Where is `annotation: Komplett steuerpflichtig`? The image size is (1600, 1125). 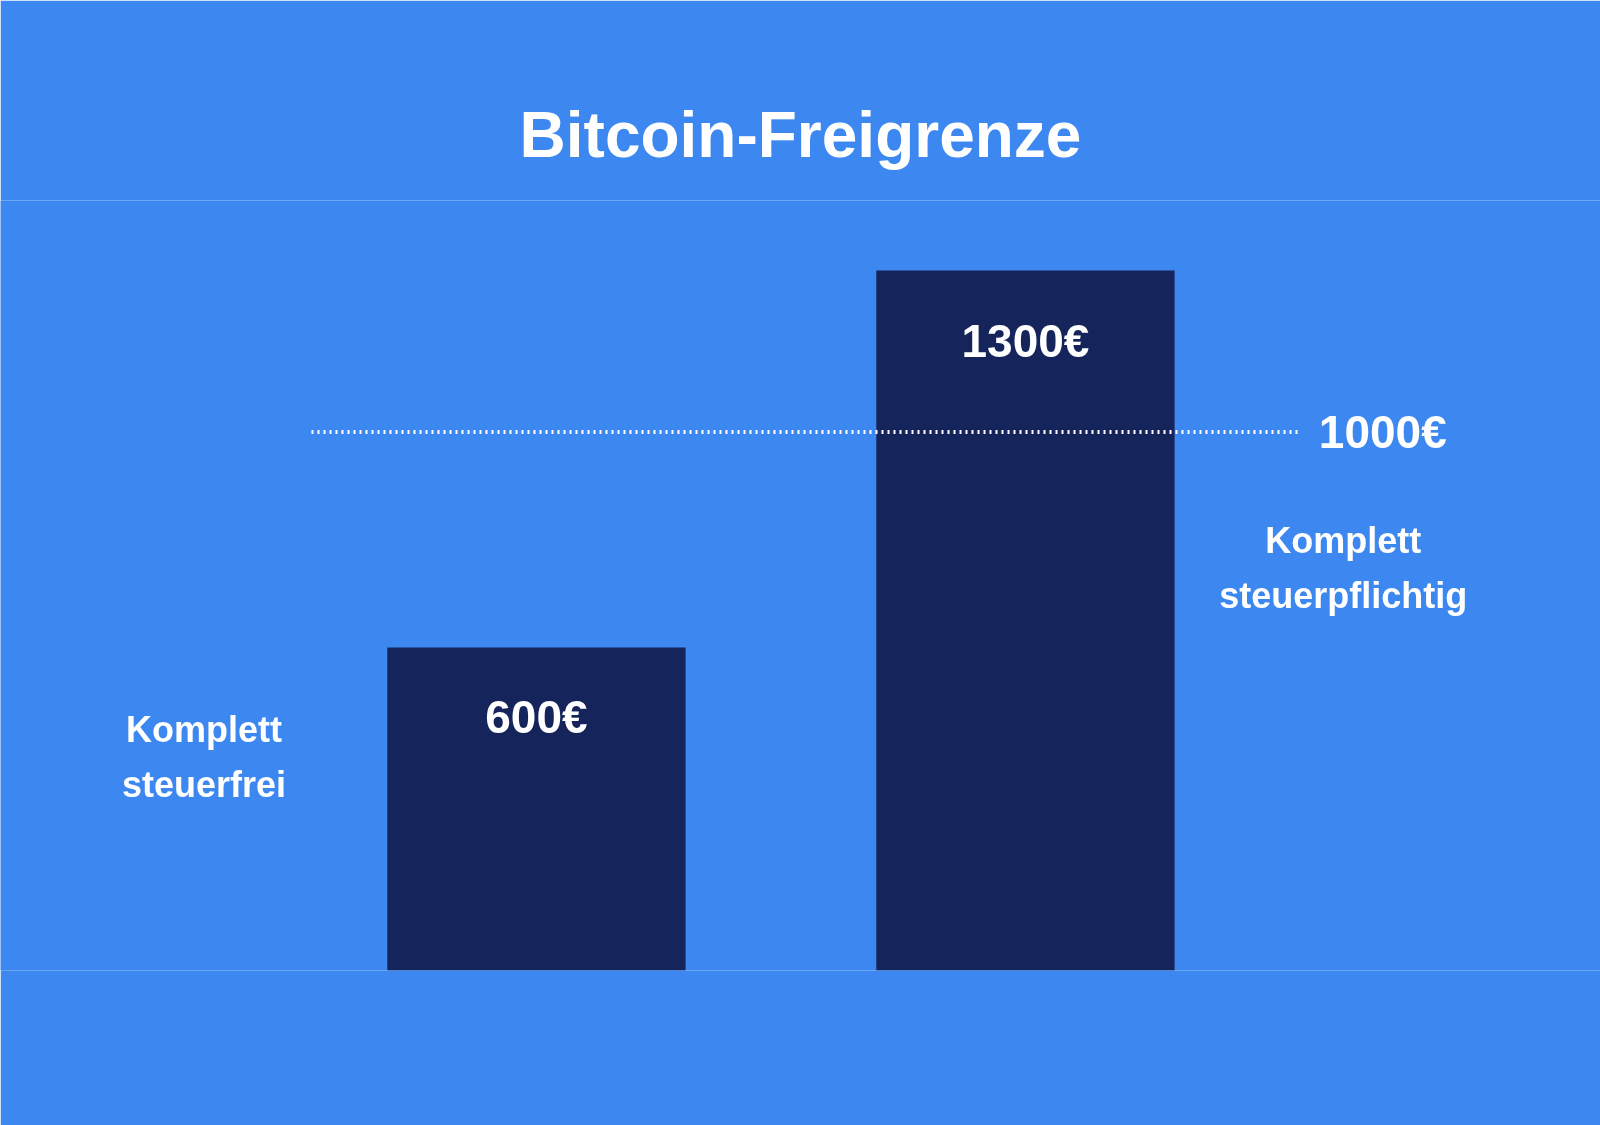 annotation: Komplett steuerpflichtig is located at coordinates (1343, 568).